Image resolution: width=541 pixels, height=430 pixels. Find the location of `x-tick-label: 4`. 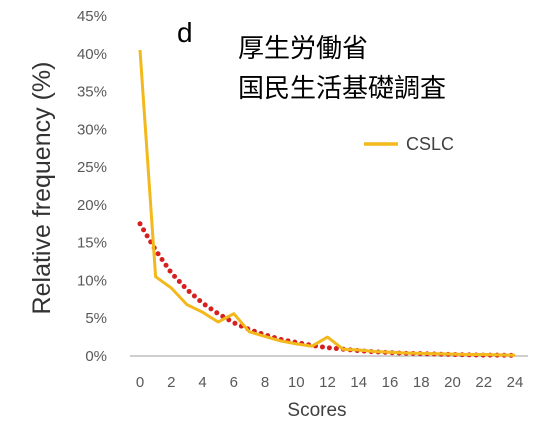

x-tick-label: 4 is located at coordinates (202, 382).